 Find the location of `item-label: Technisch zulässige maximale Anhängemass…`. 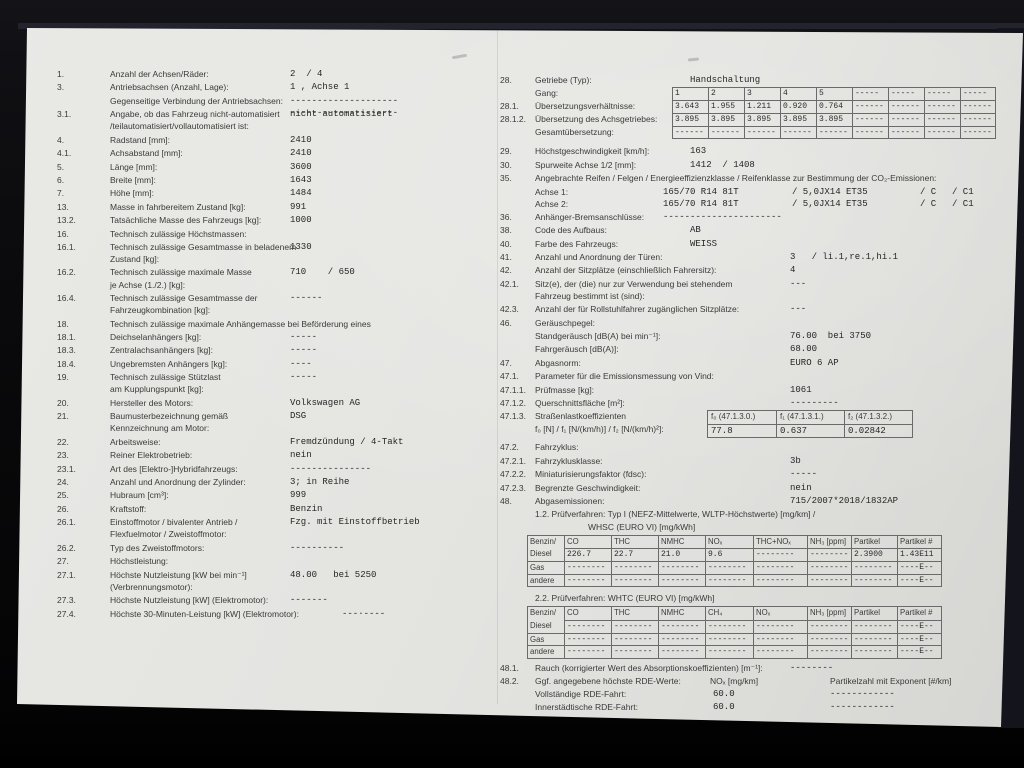

item-label: Technisch zulässige maximale Anhängemass… is located at coordinates (240, 323).